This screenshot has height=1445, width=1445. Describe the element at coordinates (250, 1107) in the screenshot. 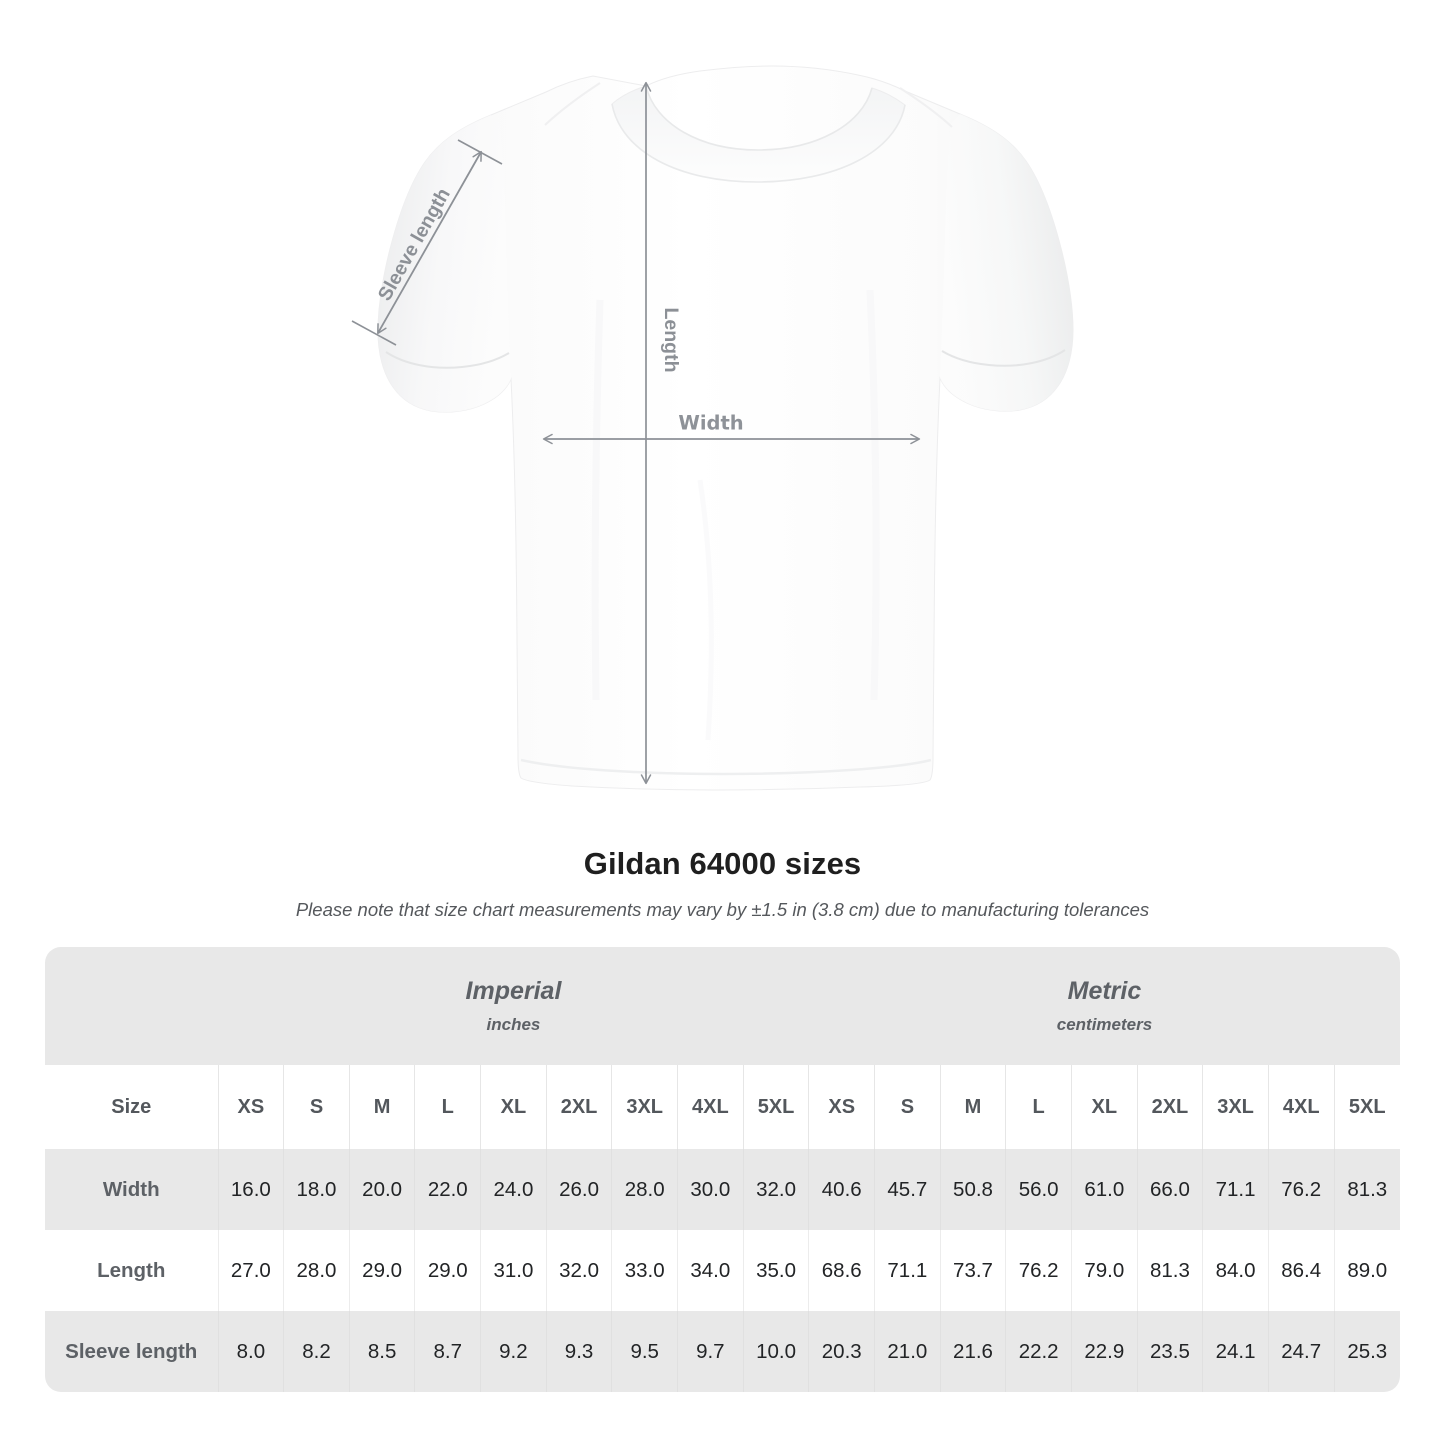

I see `size-header-xs-imperial: XS` at that location.